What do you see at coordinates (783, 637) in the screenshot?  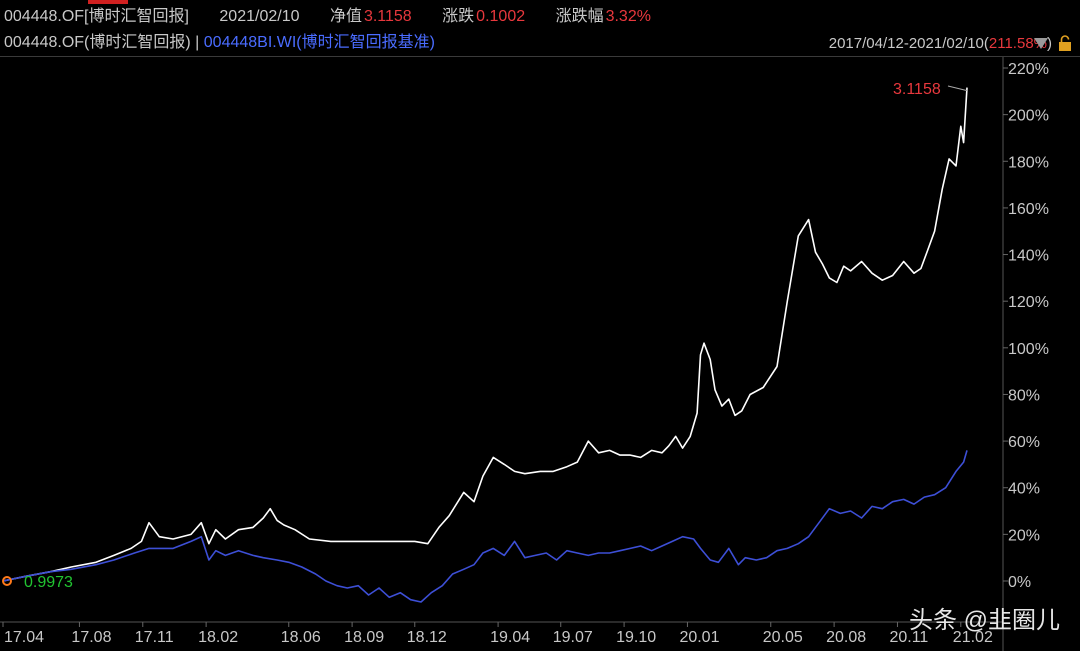 I see `x-tick-label: 20.05` at bounding box center [783, 637].